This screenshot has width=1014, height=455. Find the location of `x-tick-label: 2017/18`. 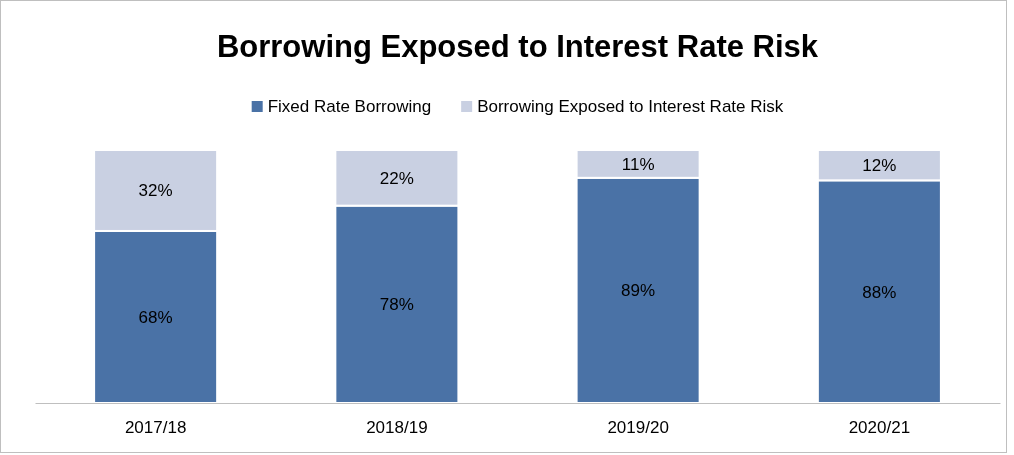

x-tick-label: 2017/18 is located at coordinates (155, 428).